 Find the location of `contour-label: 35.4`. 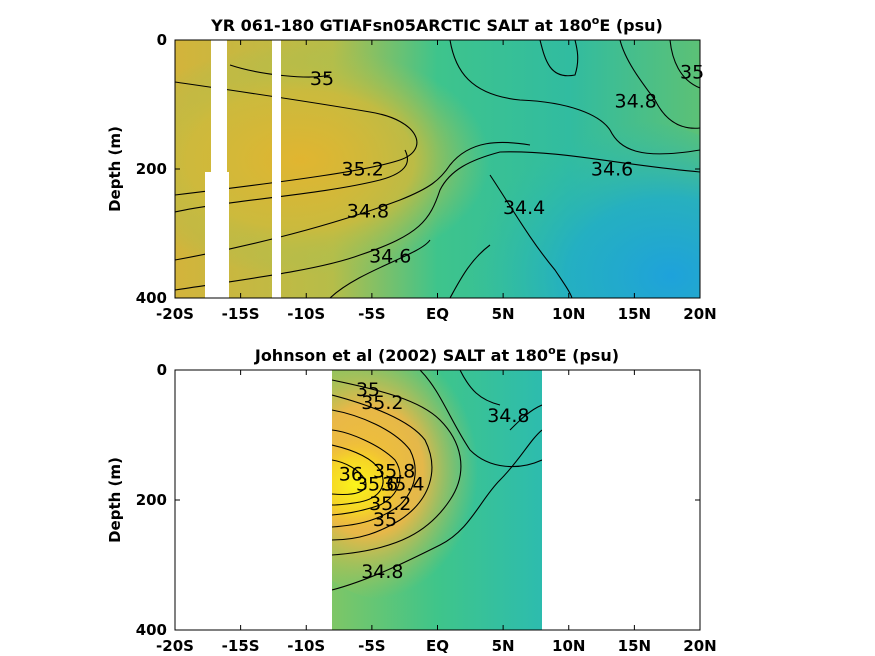

contour-label: 35.4 is located at coordinates (403, 484).